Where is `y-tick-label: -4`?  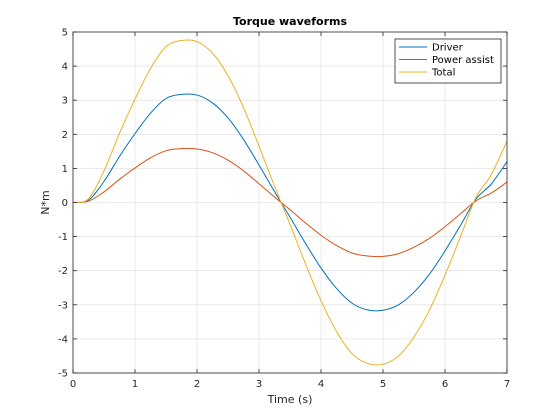
y-tick-label: -4 is located at coordinates (63, 339).